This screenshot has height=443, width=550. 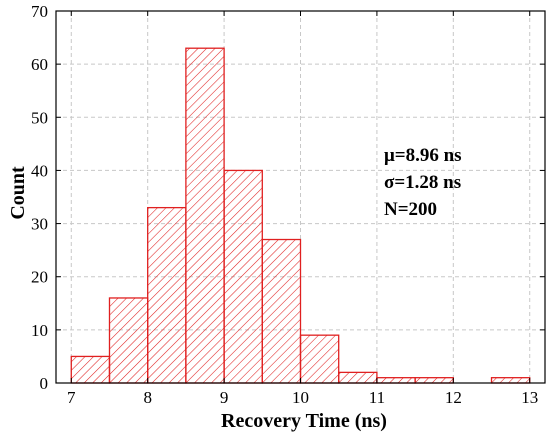 What do you see at coordinates (44, 383) in the screenshot?
I see `y-tick-label: 0` at bounding box center [44, 383].